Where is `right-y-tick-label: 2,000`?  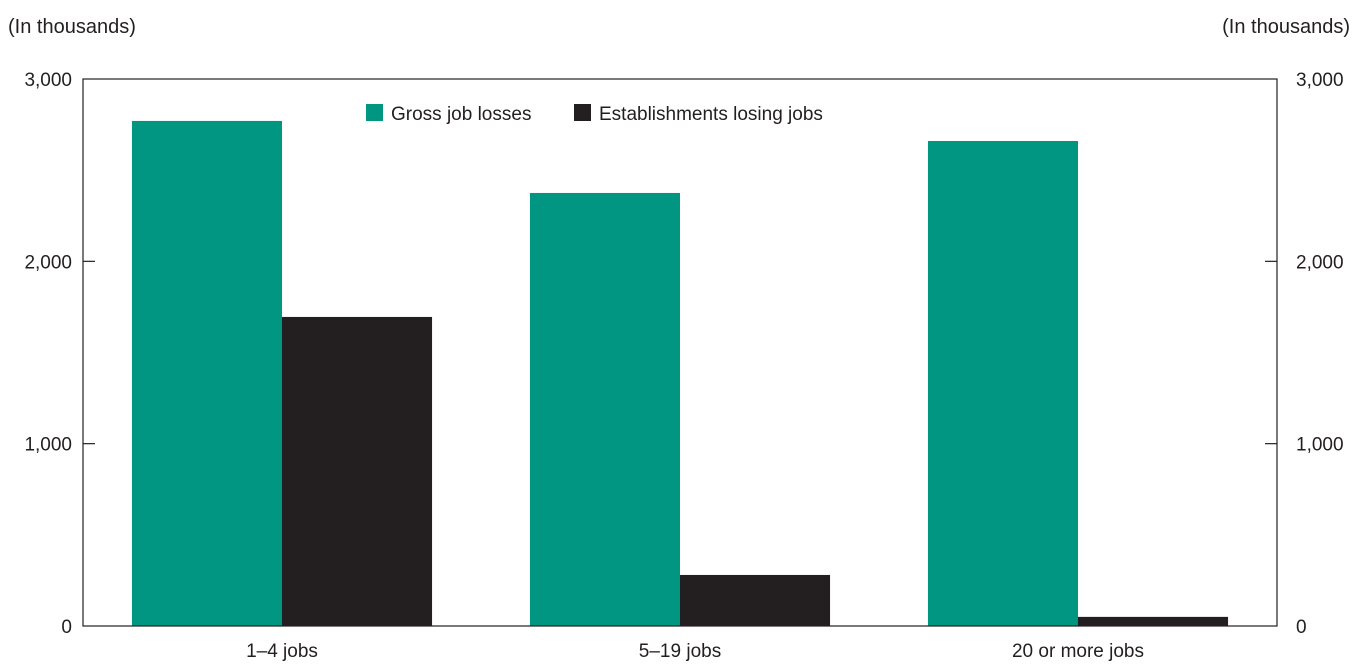 right-y-tick-label: 2,000 is located at coordinates (1320, 262).